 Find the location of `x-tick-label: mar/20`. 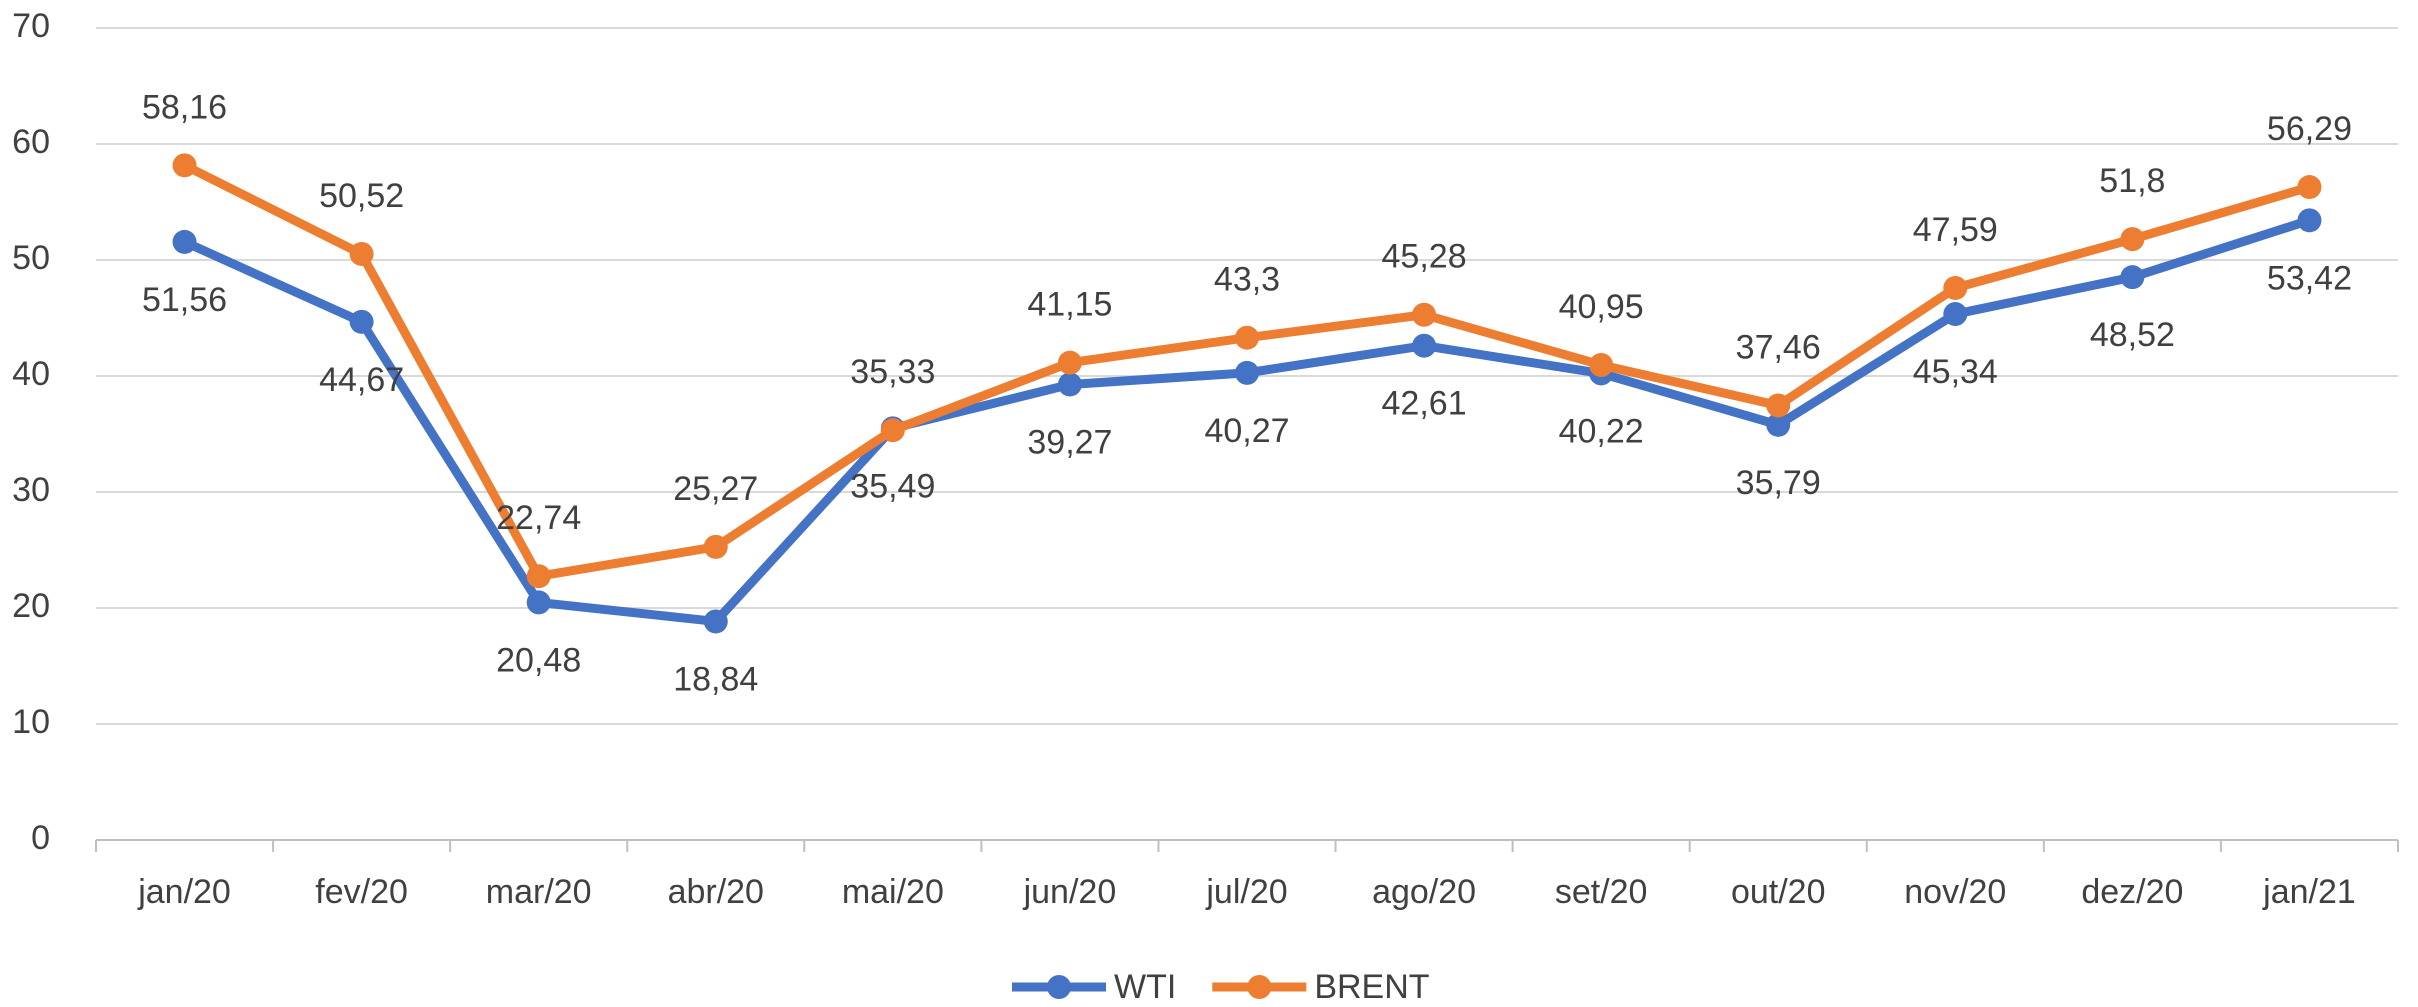

x-tick-label: mar/20 is located at coordinates (539, 892).